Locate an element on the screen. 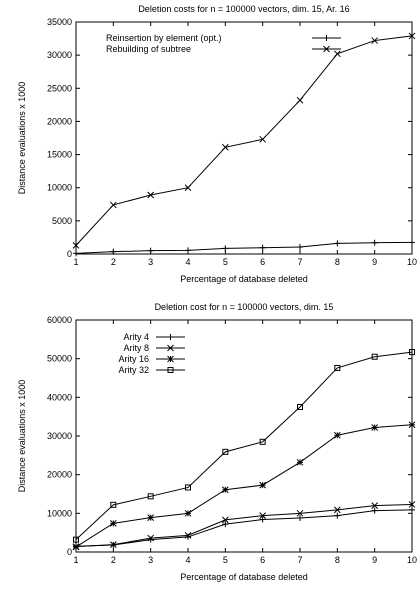 Image resolution: width=420 pixels, height=594 pixels. y-tick-label: 35000 is located at coordinates (59, 22).